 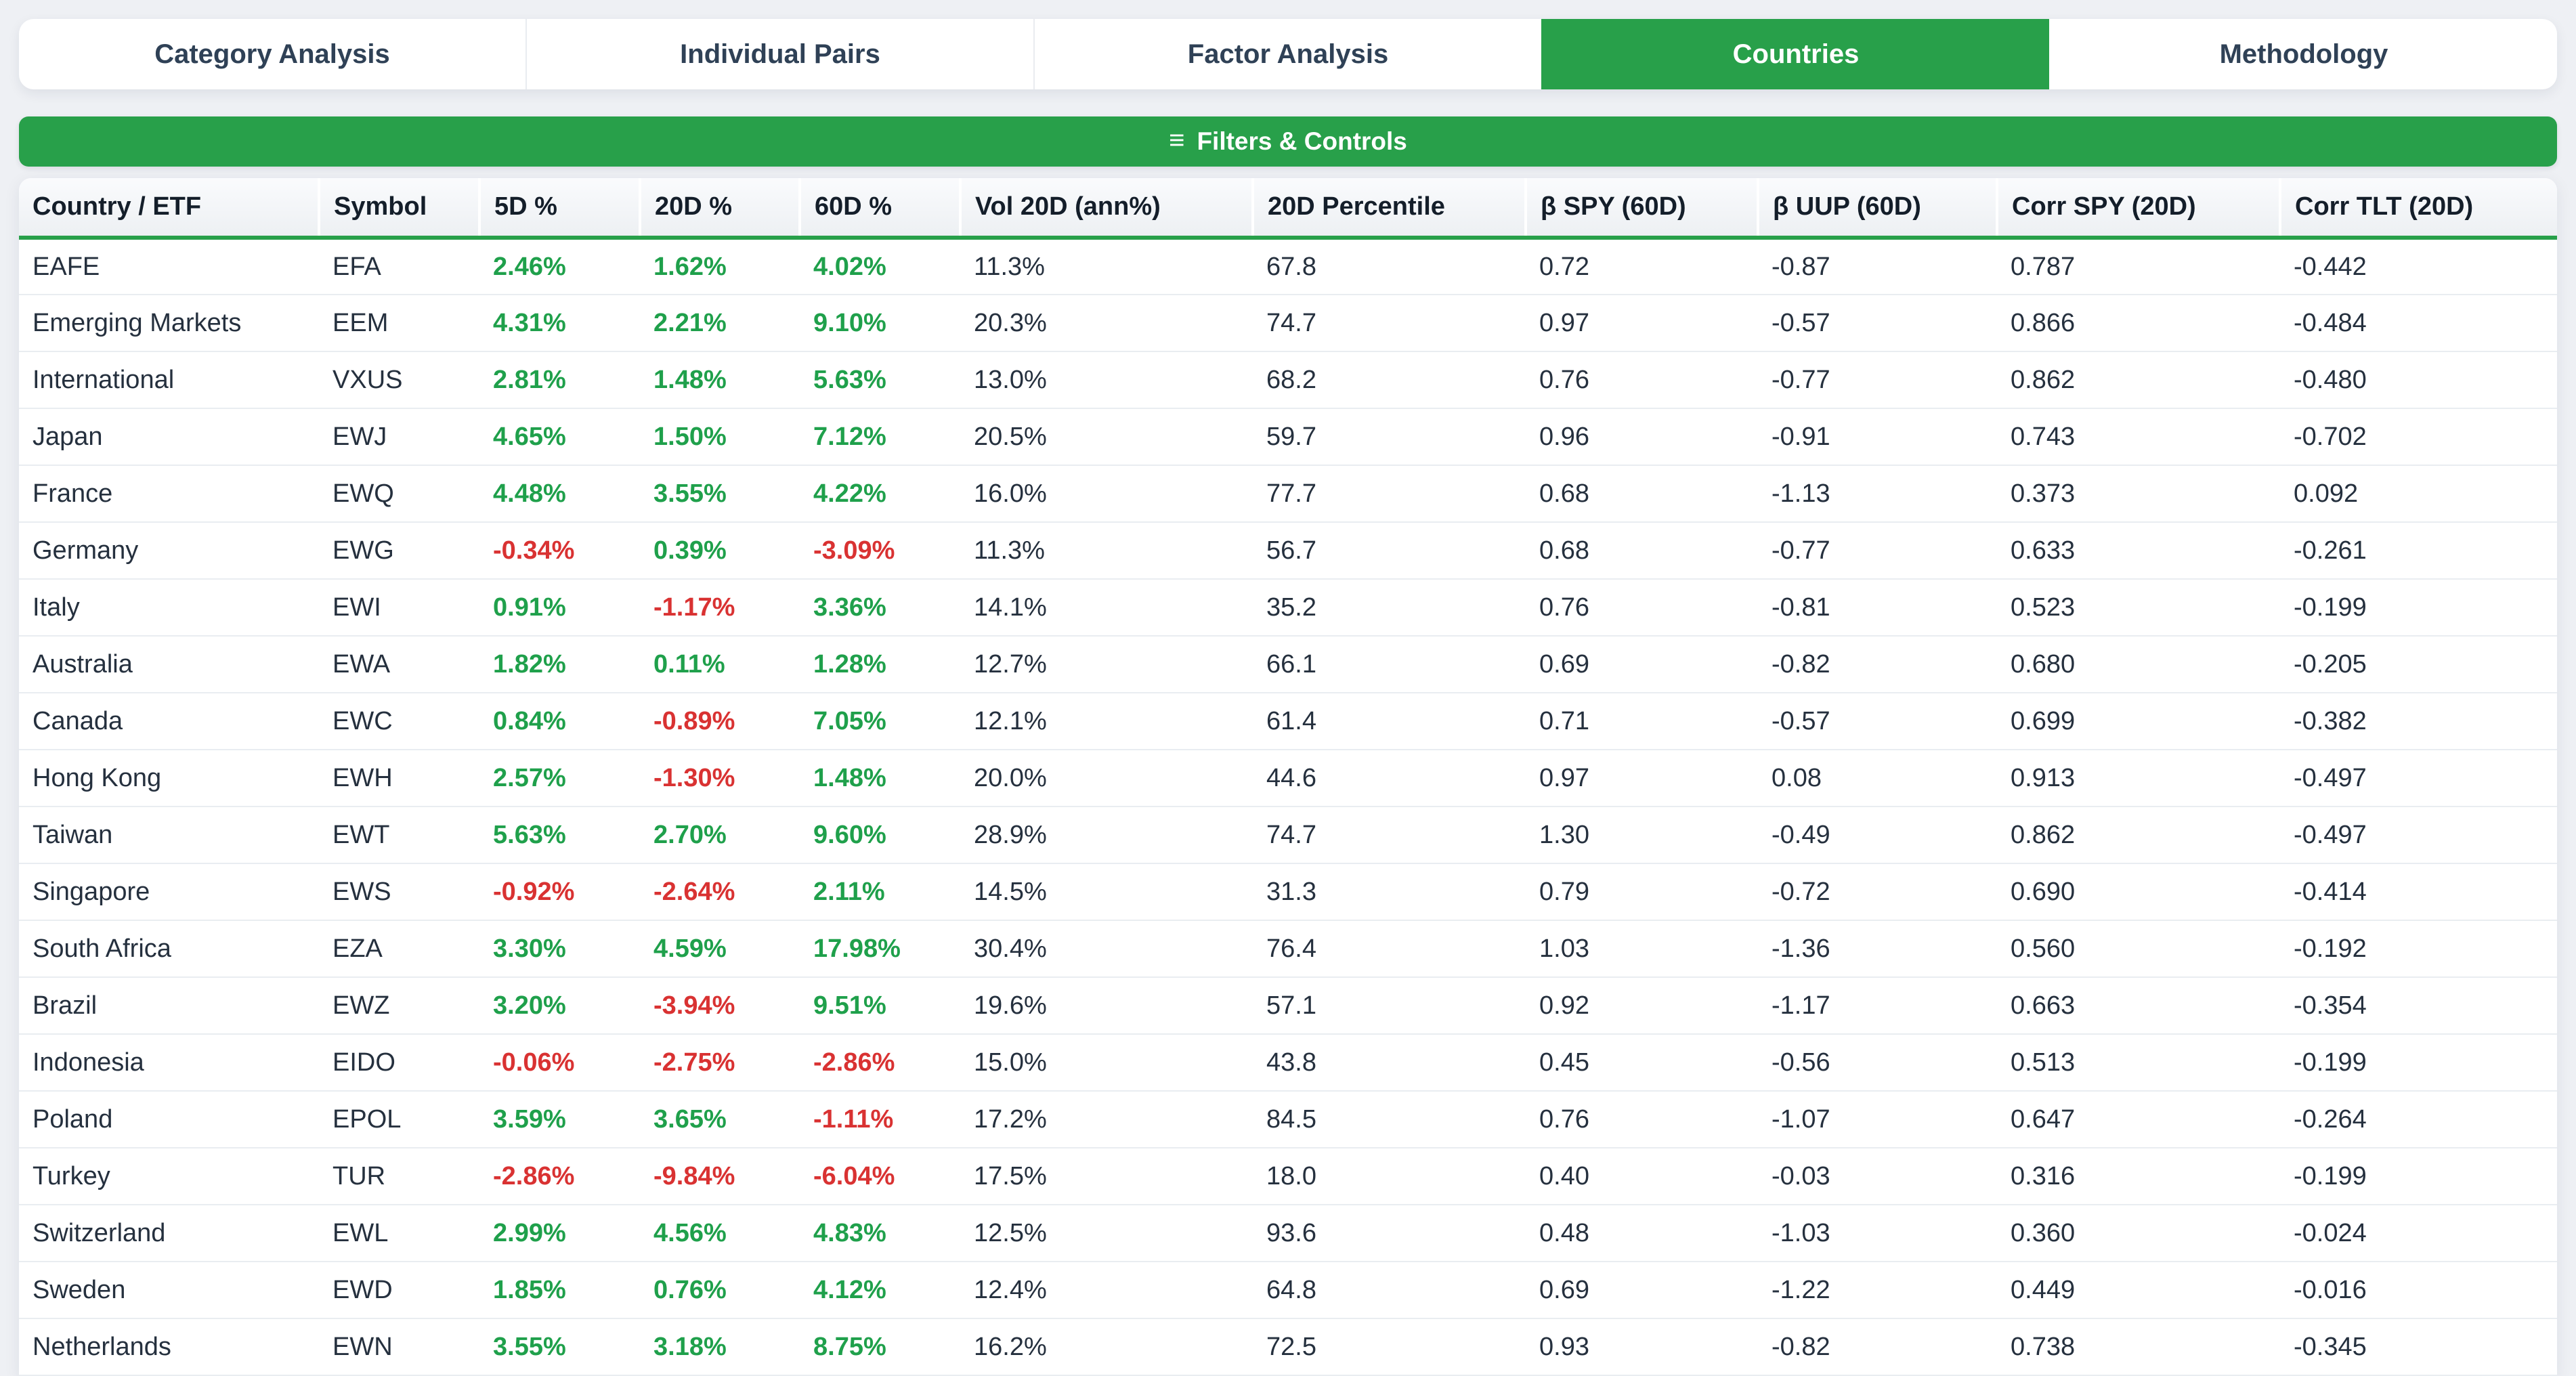 What do you see at coordinates (1389, 437) in the screenshot?
I see `cell-pctile: 59.7` at bounding box center [1389, 437].